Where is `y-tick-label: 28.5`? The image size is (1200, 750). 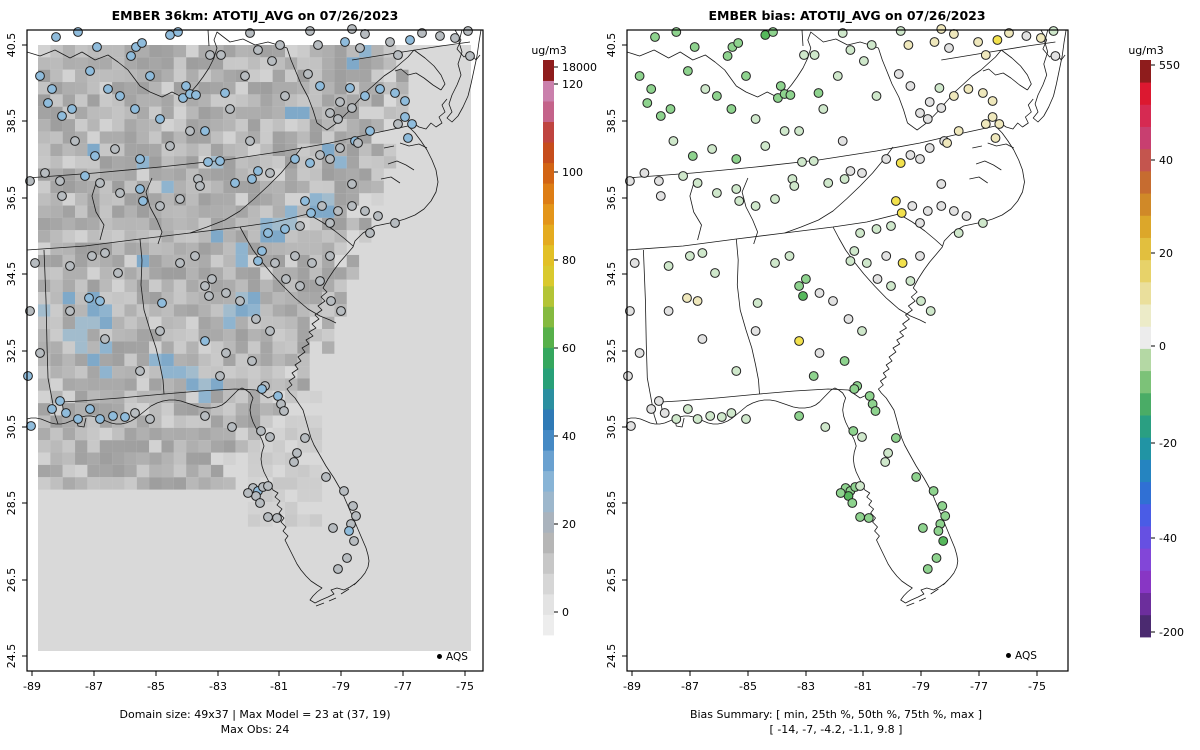
y-tick-label: 28.5 is located at coordinates (11, 503).